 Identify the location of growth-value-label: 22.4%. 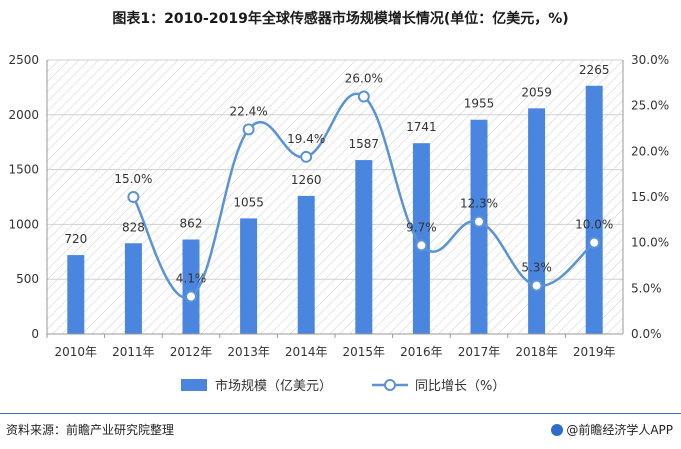
(249, 111).